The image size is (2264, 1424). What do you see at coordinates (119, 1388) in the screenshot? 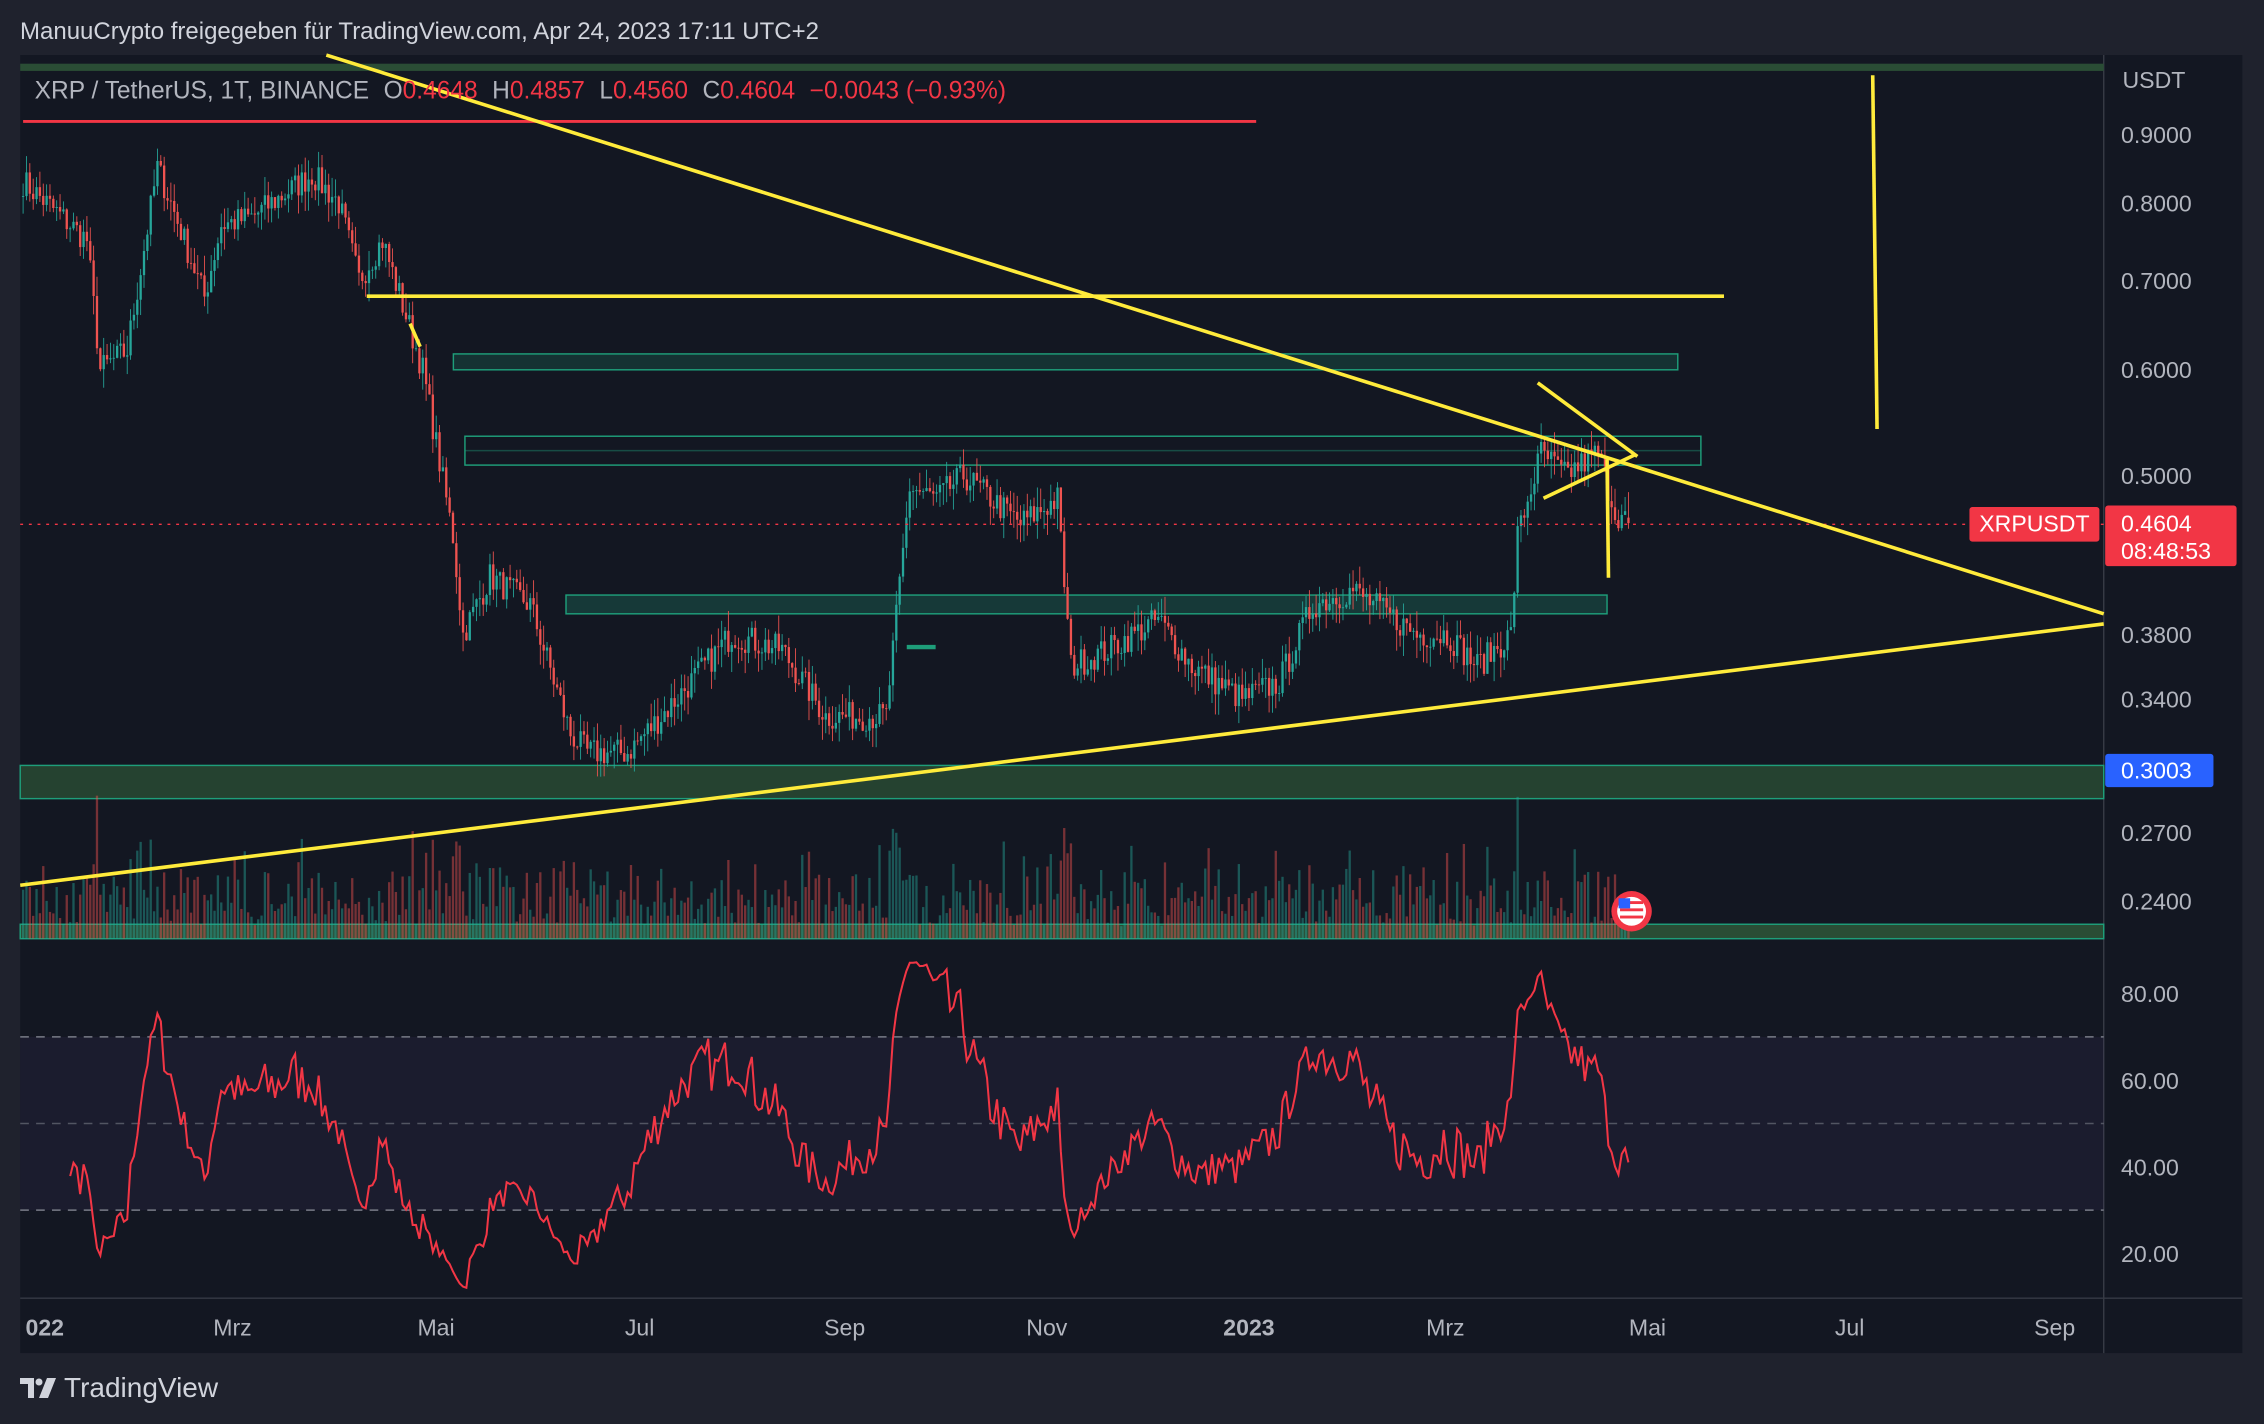
I see `tradingview-logo: TradingView` at bounding box center [119, 1388].